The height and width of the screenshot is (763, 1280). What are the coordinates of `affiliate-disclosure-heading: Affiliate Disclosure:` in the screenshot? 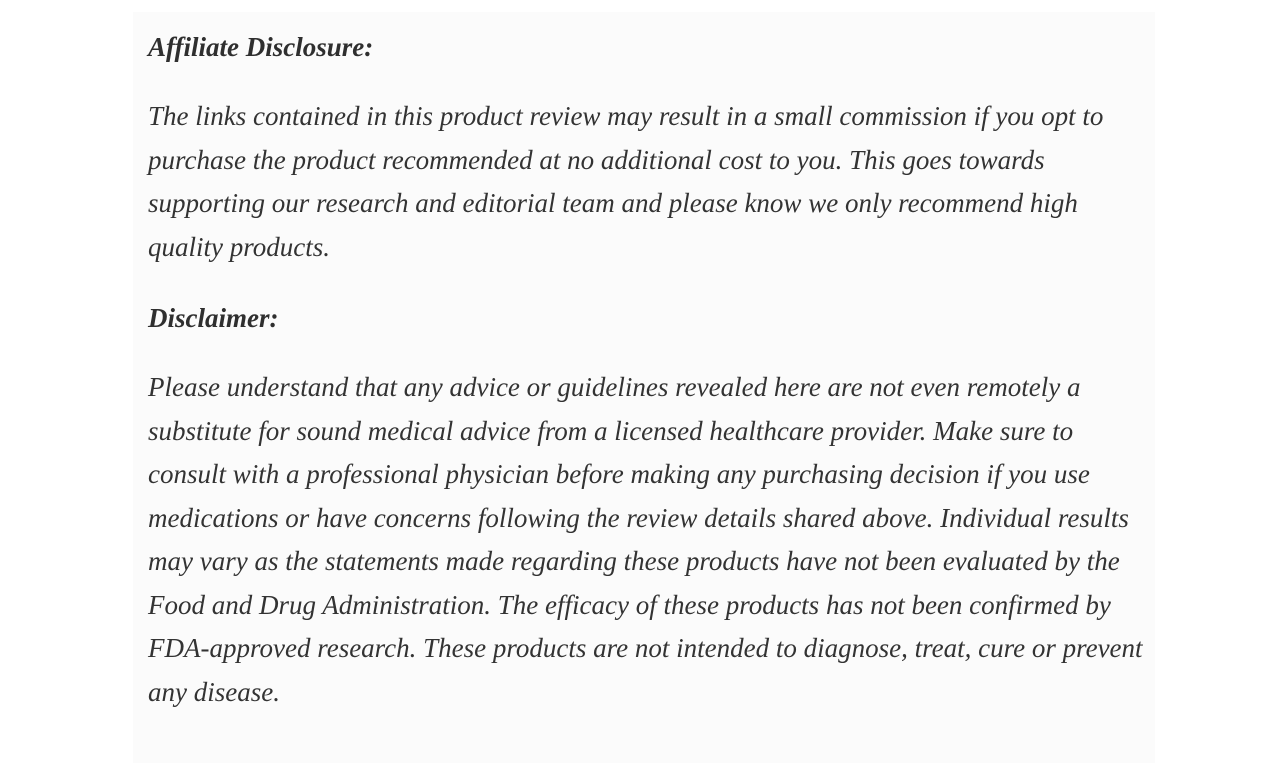 It's located at (261, 47).